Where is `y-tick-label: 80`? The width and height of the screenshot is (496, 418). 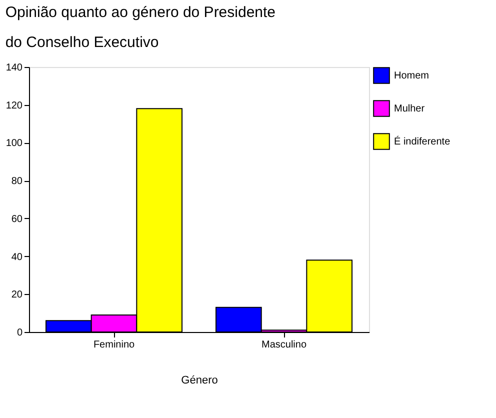 y-tick-label: 80 is located at coordinates (17, 182).